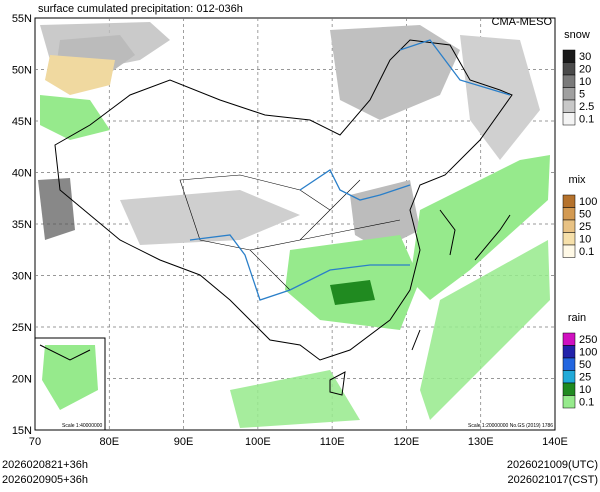 The height and width of the screenshot is (492, 600). Describe the element at coordinates (258, 442) in the screenshot. I see `lon-label: 100E` at that location.